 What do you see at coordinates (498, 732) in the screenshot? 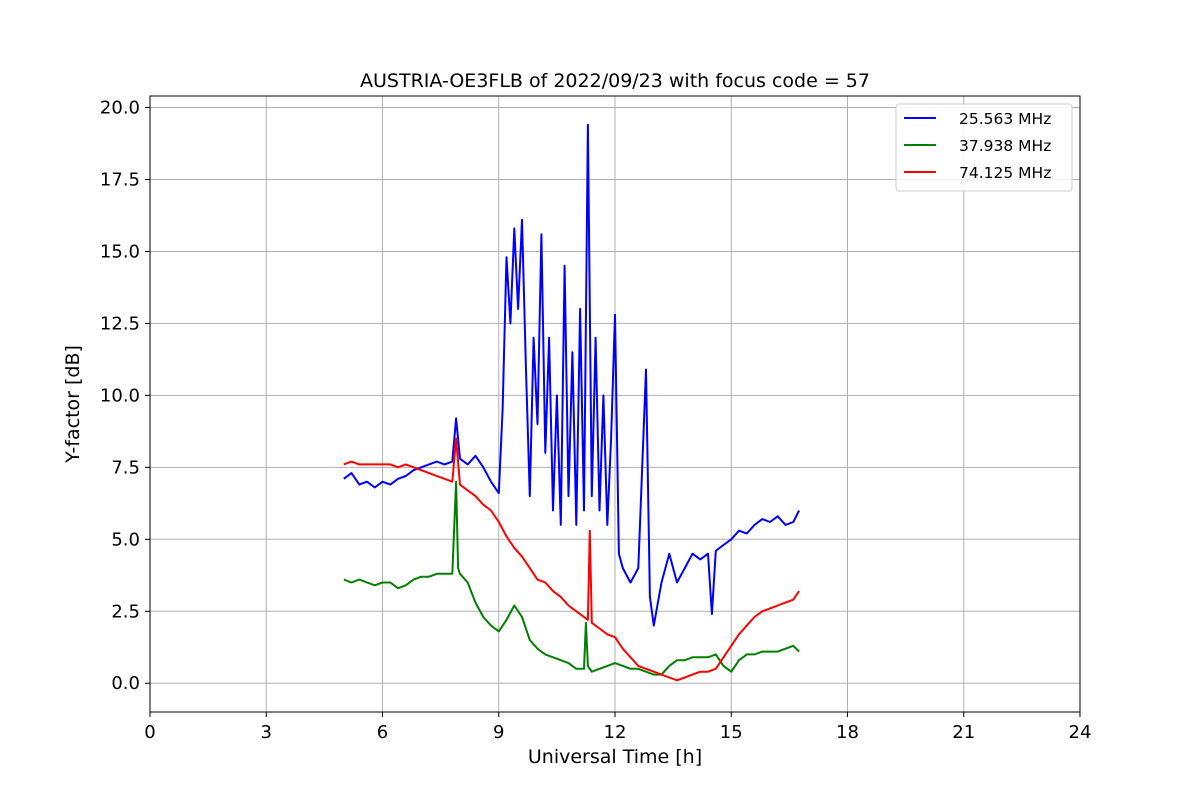
I see `x-tick-label: 9` at bounding box center [498, 732].